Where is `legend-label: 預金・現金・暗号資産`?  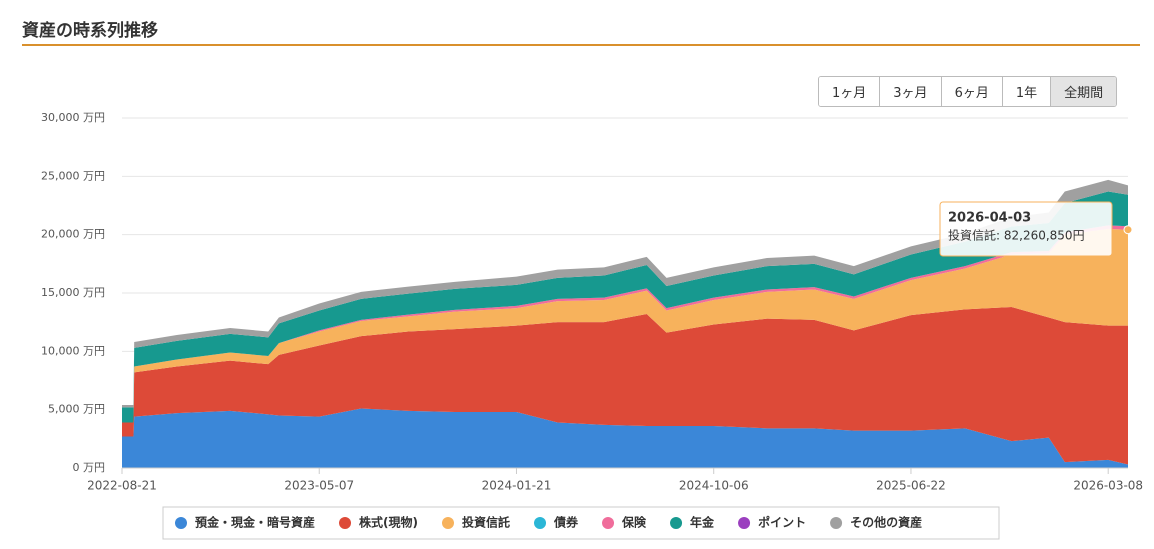
legend-label: 預金・現金・暗号資産 is located at coordinates (255, 522).